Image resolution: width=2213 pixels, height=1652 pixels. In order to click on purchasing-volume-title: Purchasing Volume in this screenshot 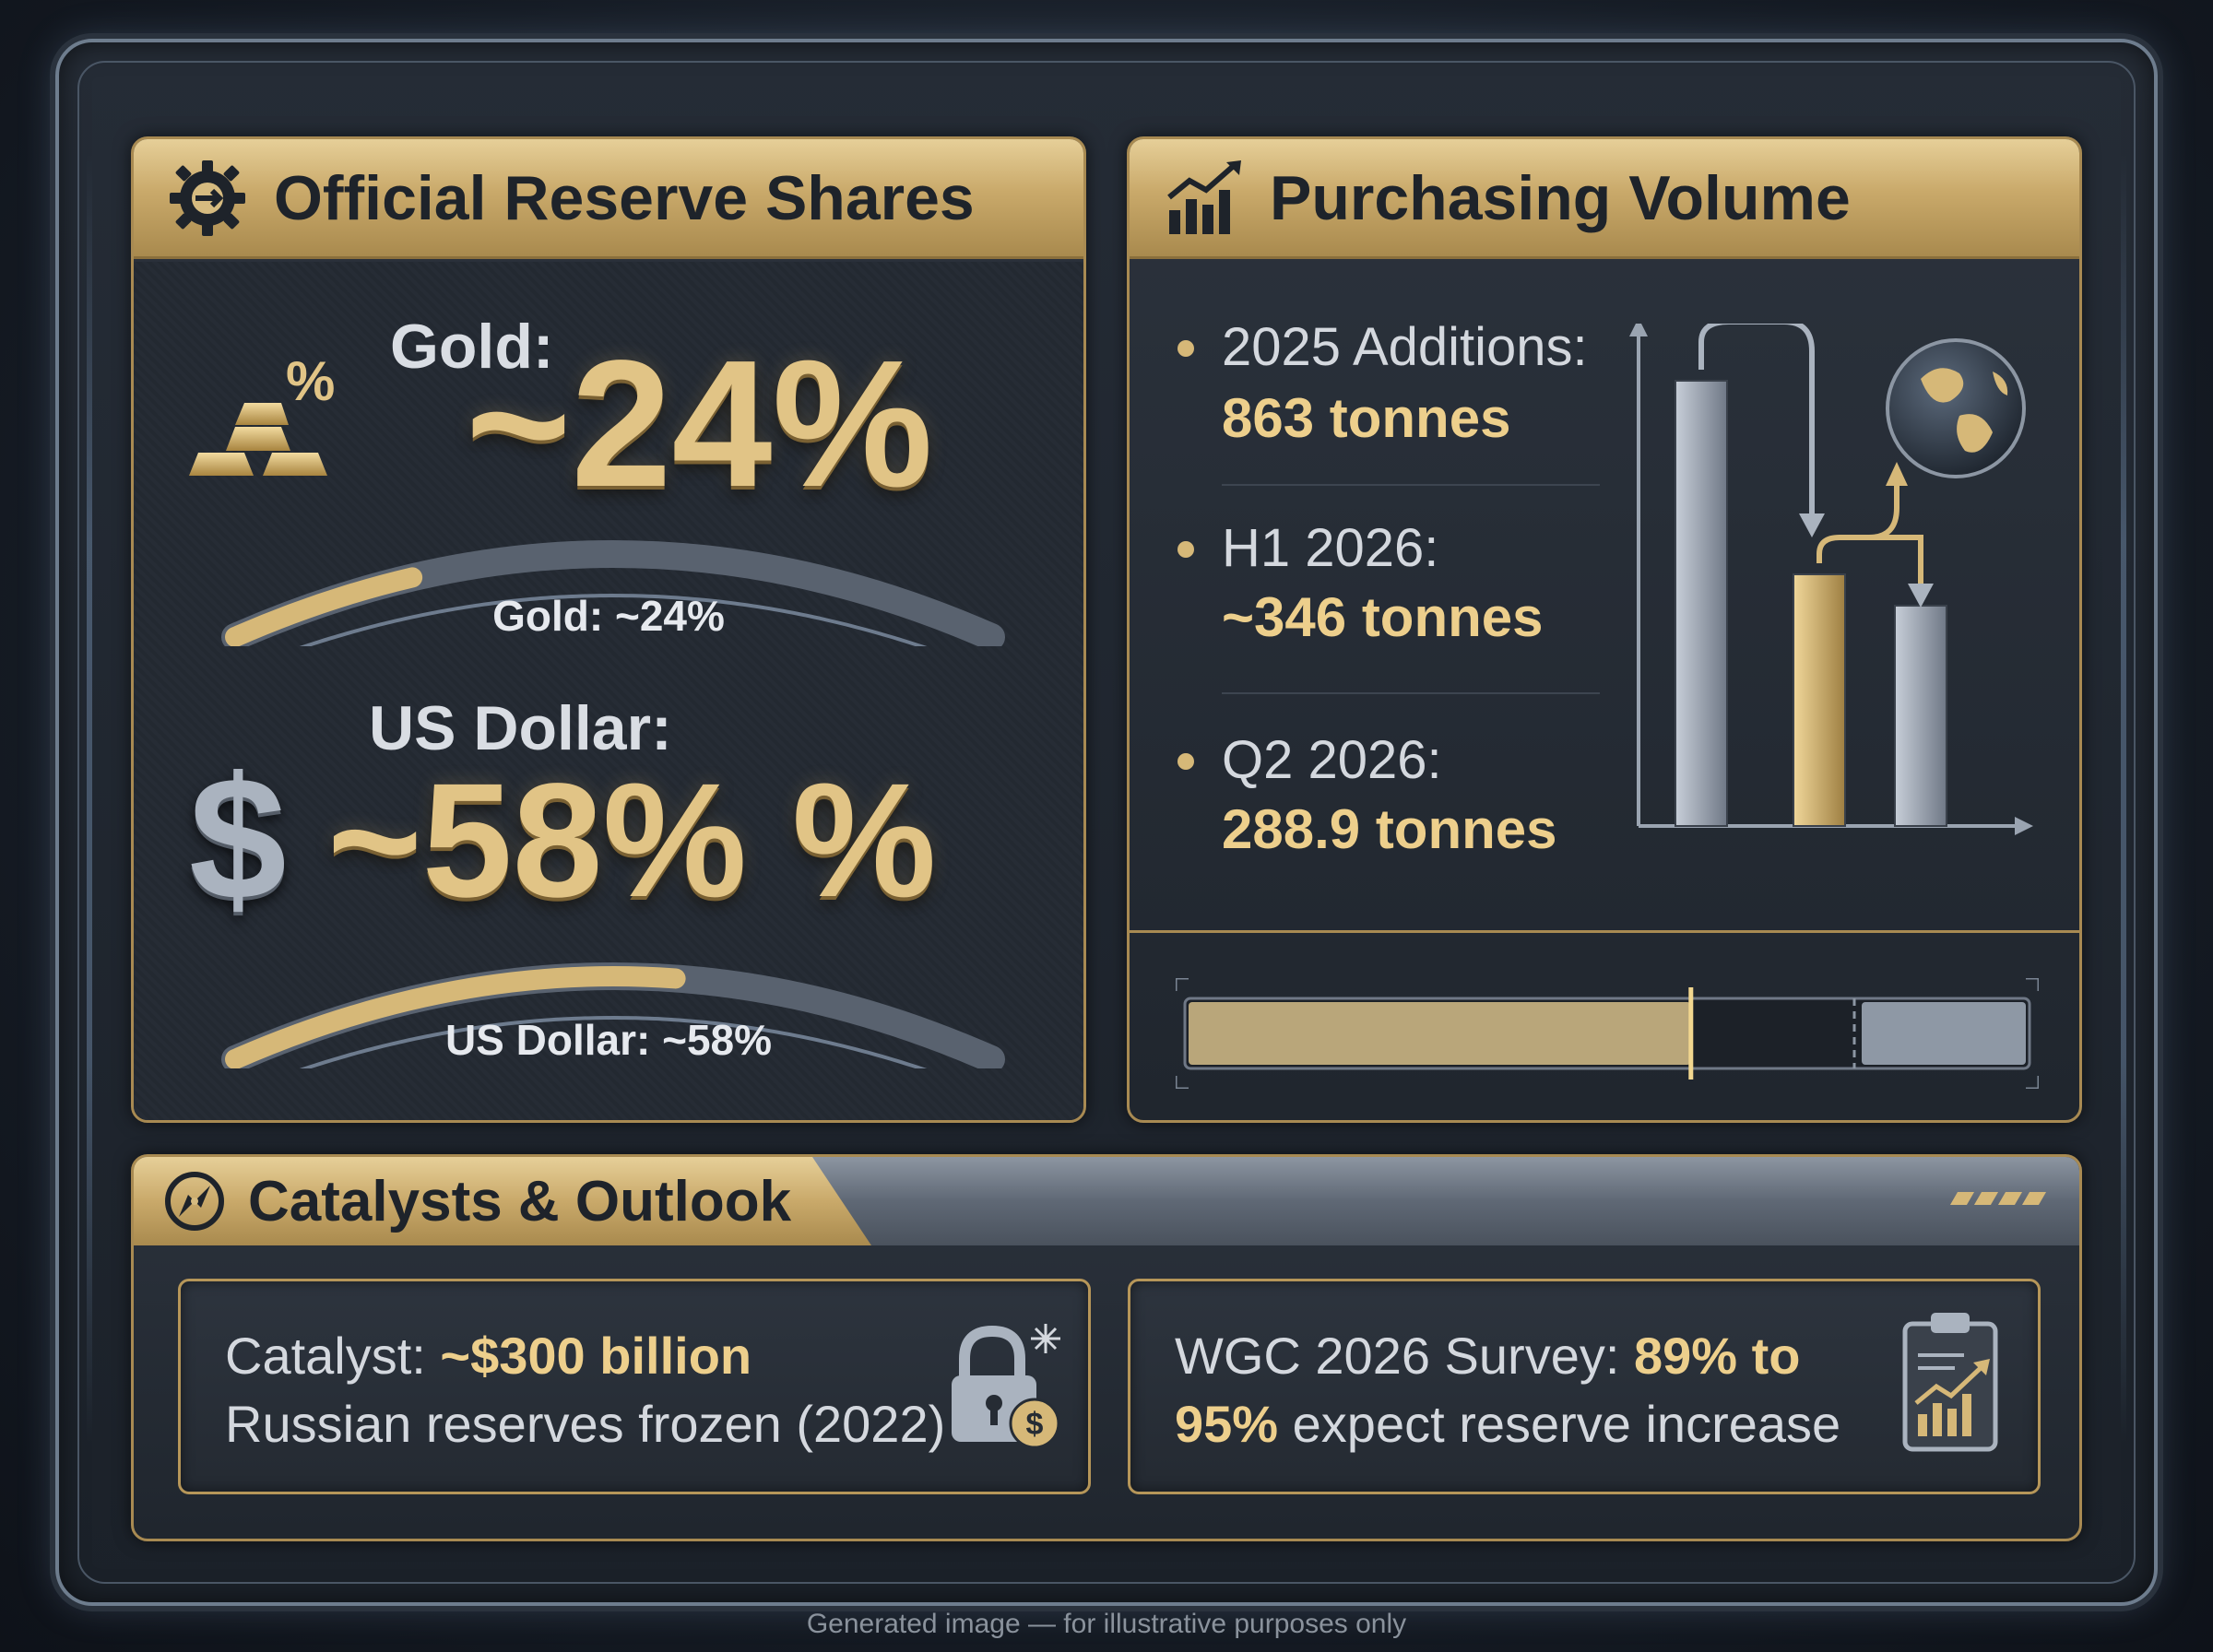, I will do `click(1560, 197)`.